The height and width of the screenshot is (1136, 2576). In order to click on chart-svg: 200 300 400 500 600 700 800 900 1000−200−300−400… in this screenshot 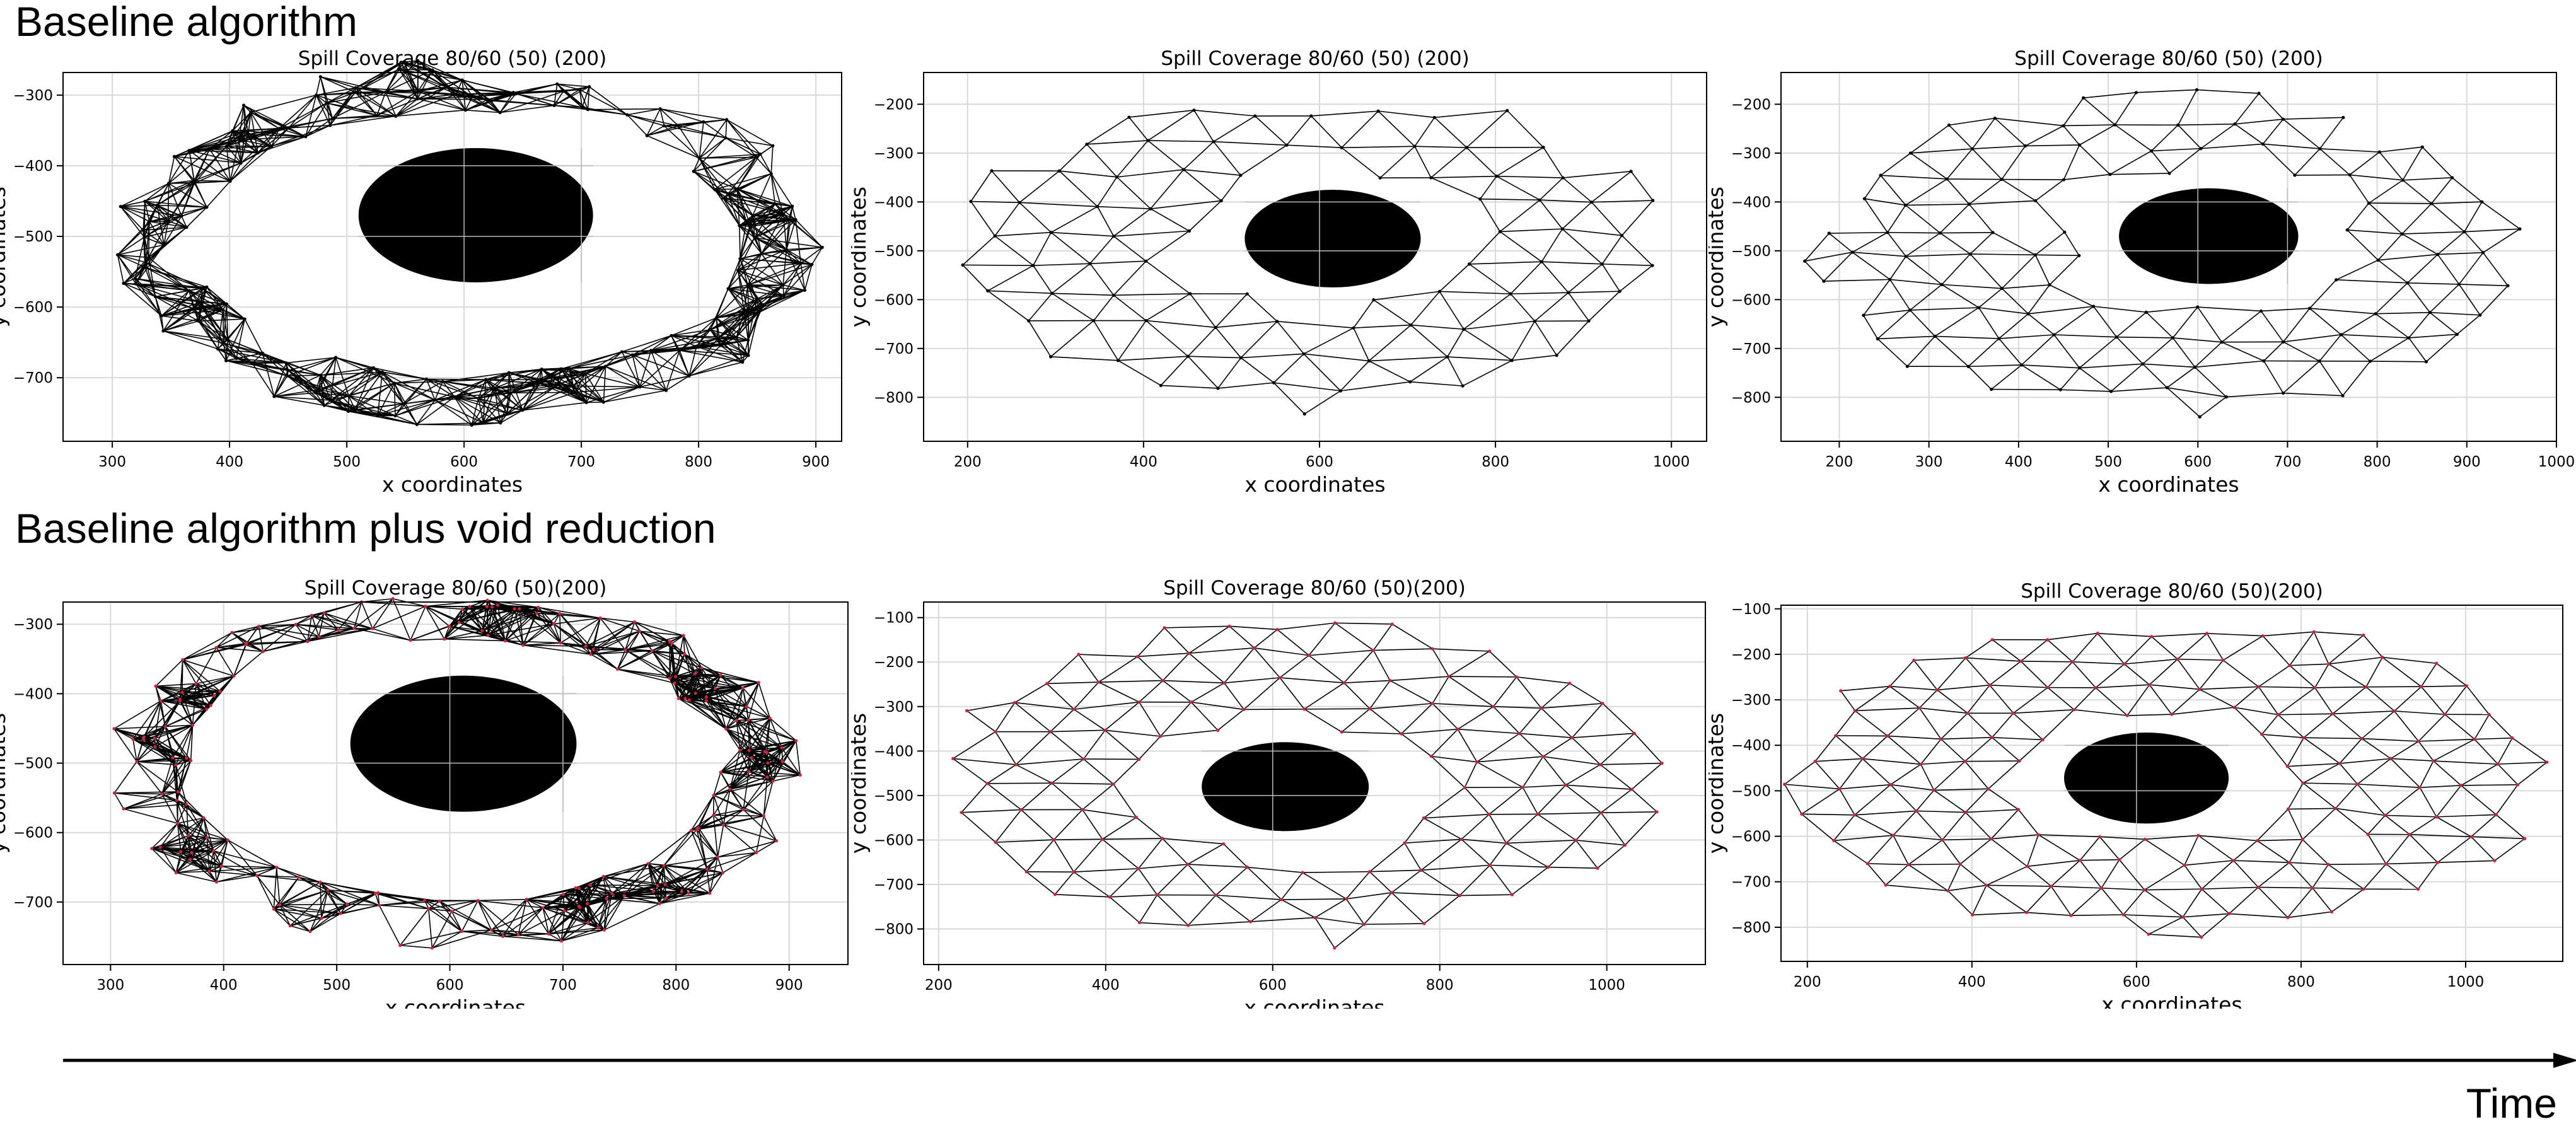, I will do `click(2142, 269)`.